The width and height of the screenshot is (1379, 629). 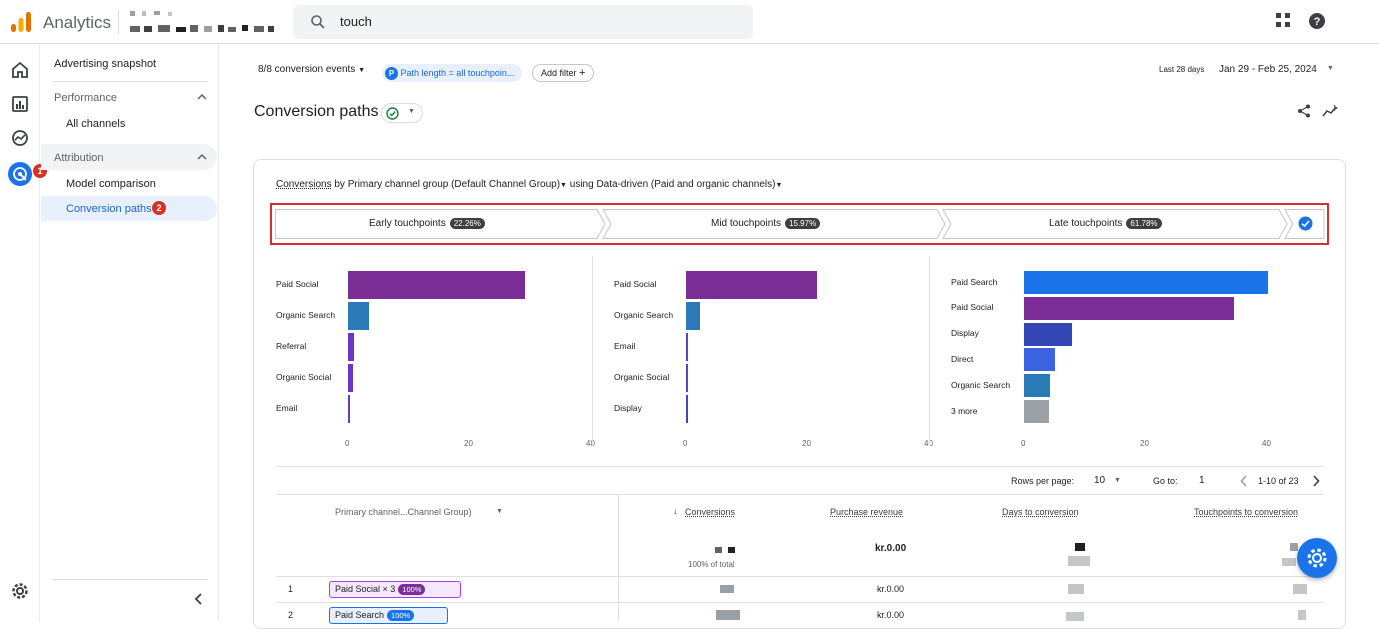 I want to click on nav-section-attribution: Attribution, so click(x=79, y=158).